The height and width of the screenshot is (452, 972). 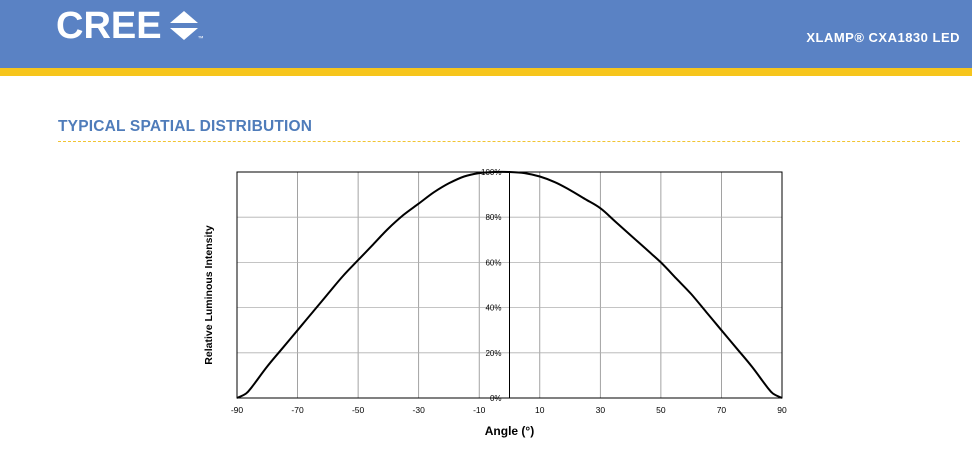 I want to click on x-tick-label: 30, so click(x=601, y=410).